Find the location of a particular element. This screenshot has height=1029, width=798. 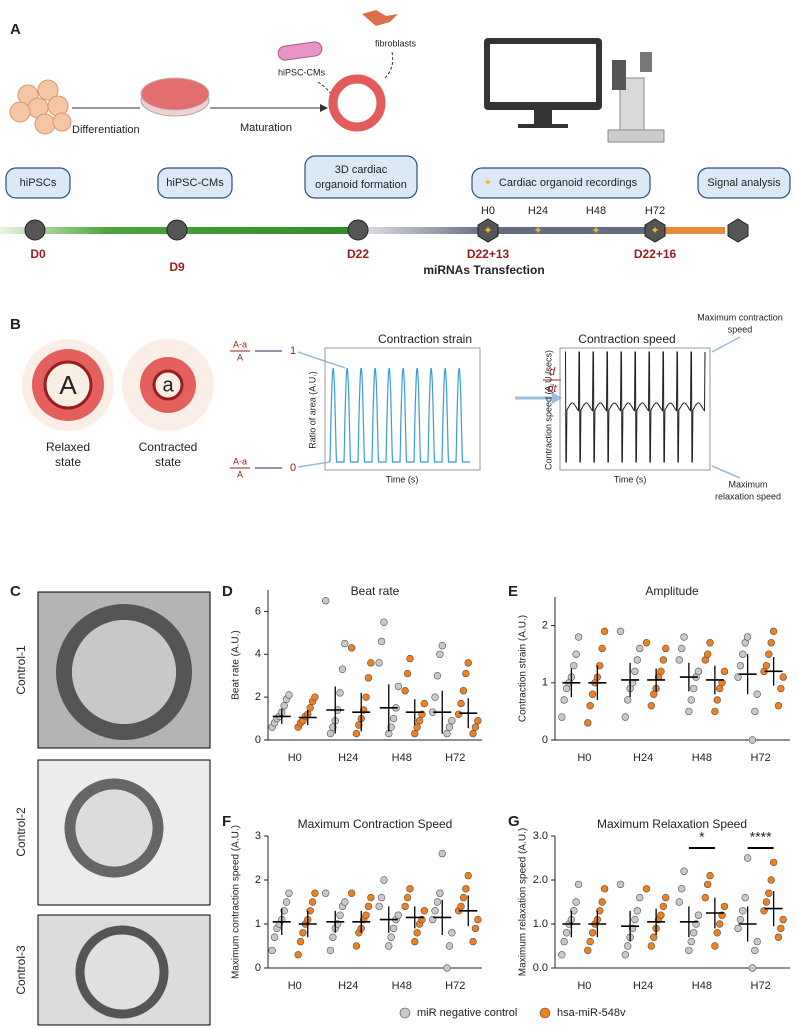

image-label: Control-1 is located at coordinates (21, 670).